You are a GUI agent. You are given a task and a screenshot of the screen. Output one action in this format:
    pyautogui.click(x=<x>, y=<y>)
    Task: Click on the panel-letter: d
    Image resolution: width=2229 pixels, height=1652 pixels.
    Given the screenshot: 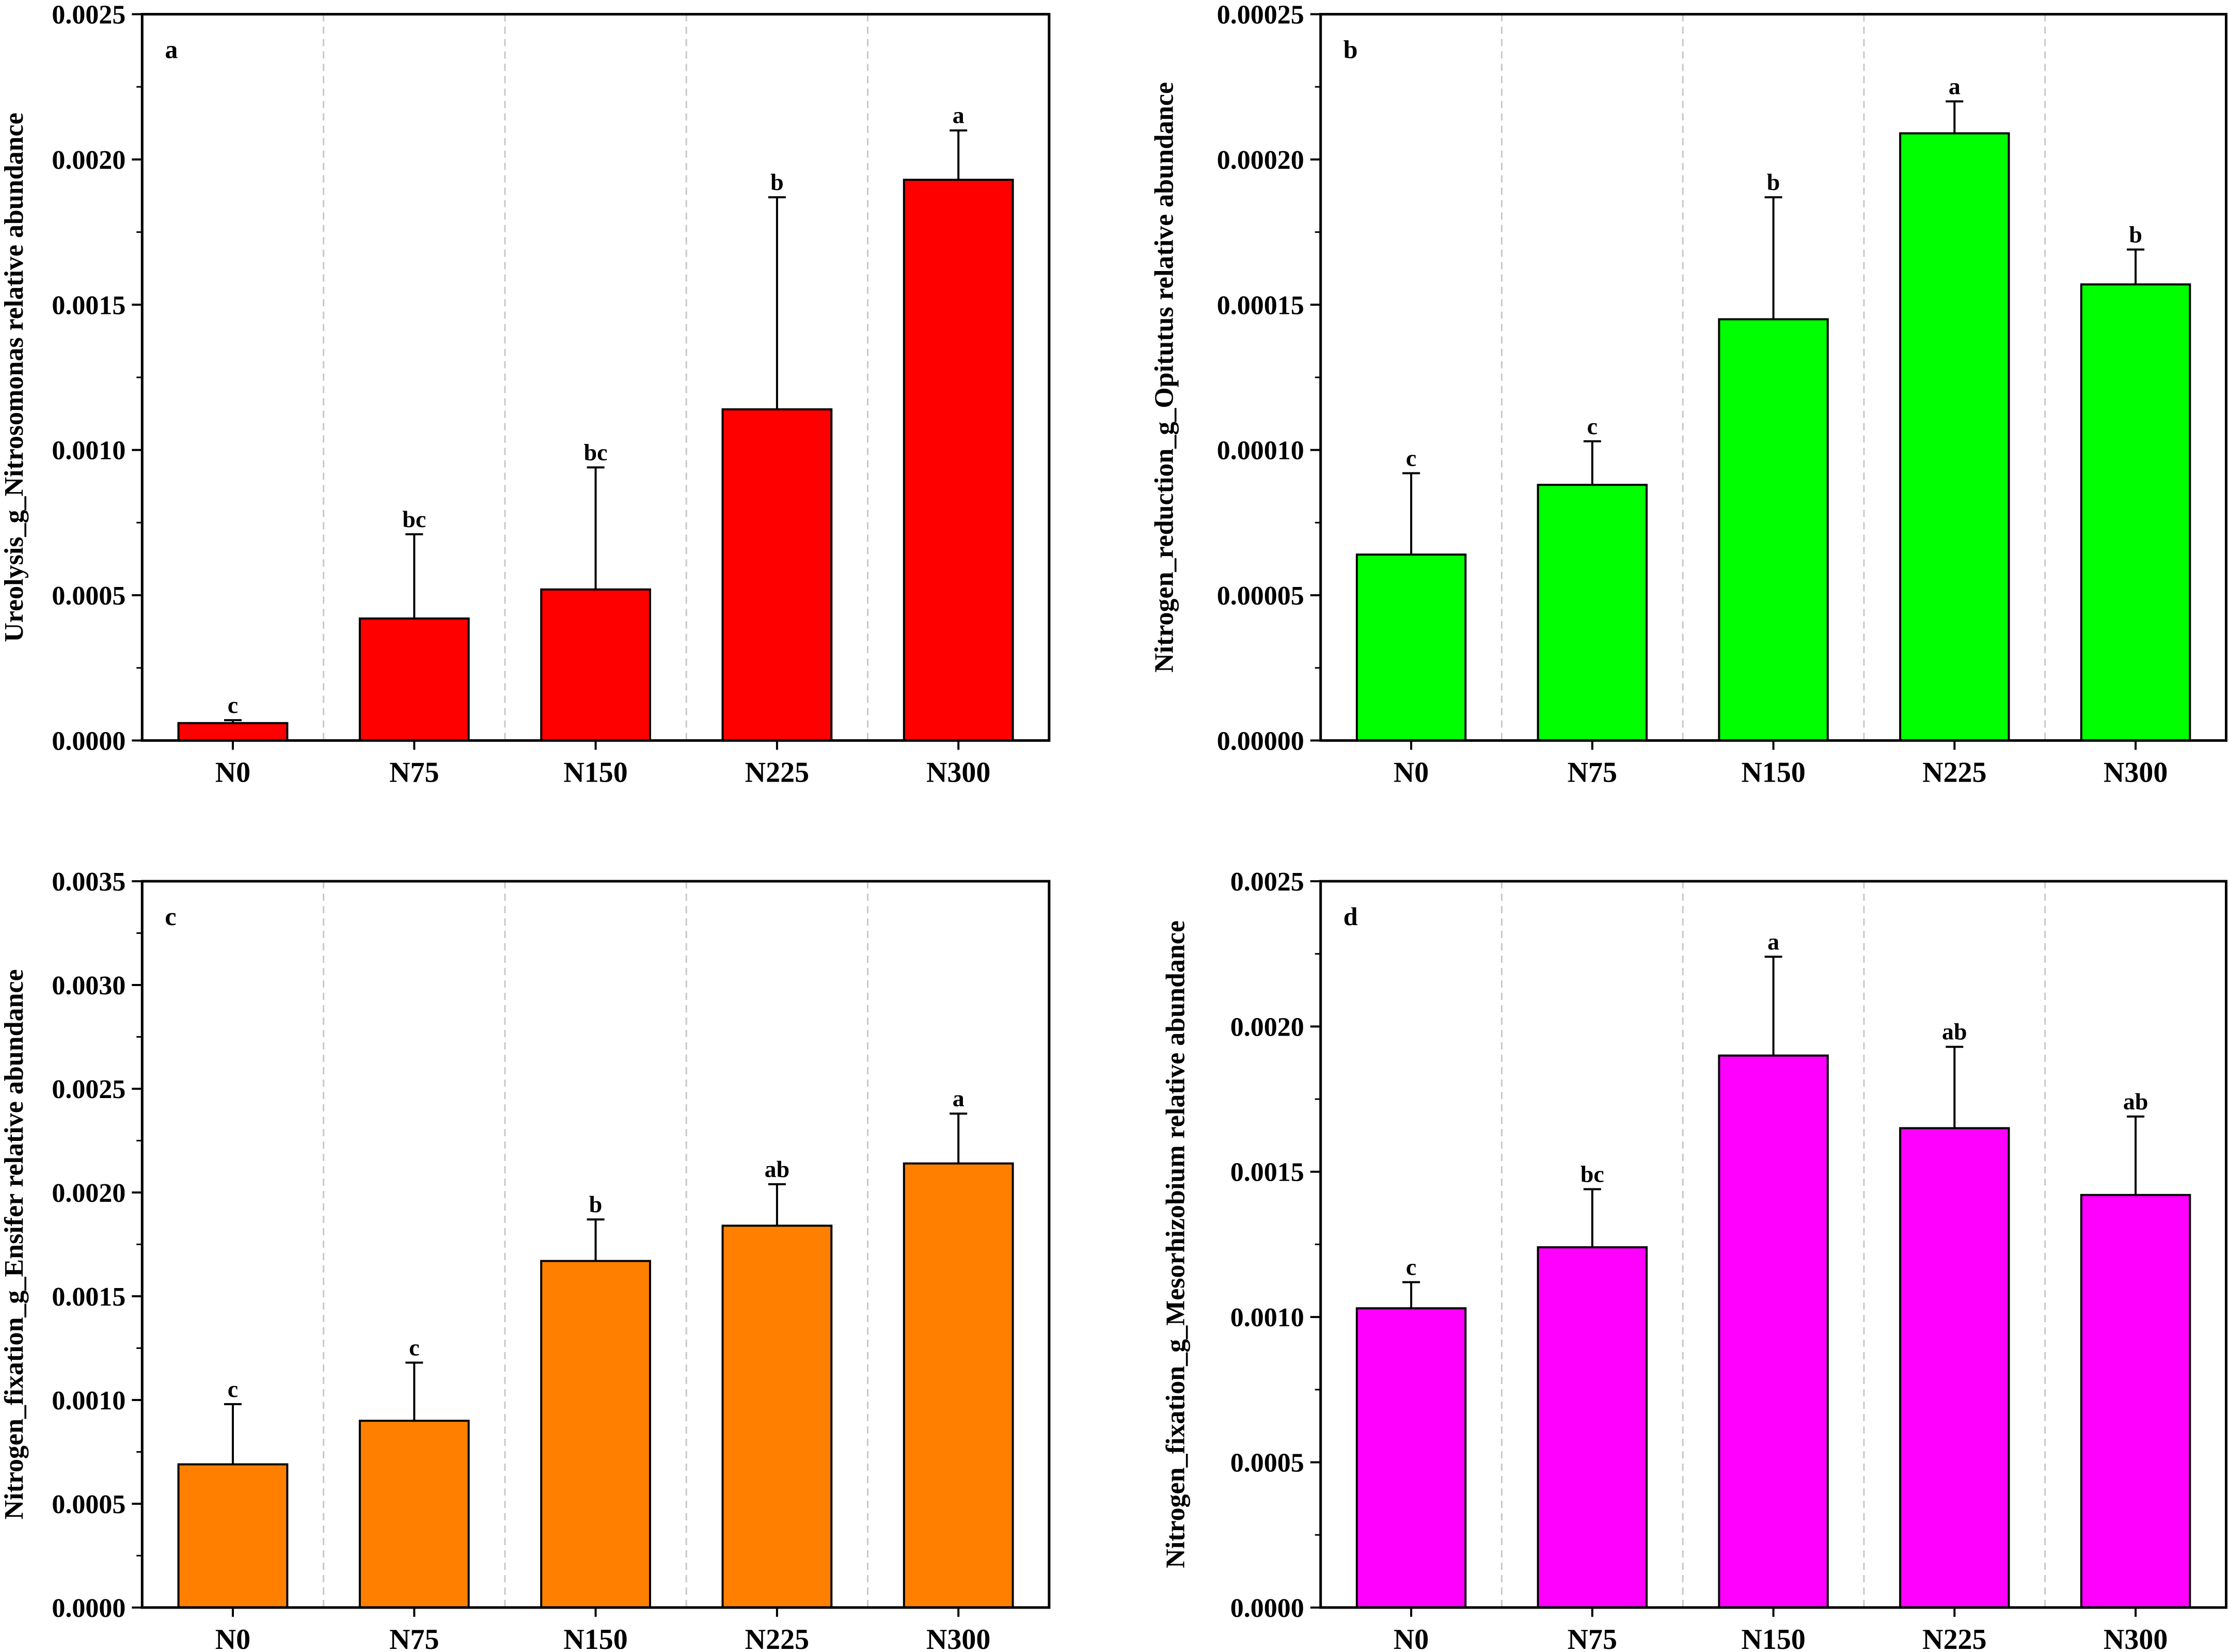 What is the action you would take?
    pyautogui.click(x=1350, y=916)
    